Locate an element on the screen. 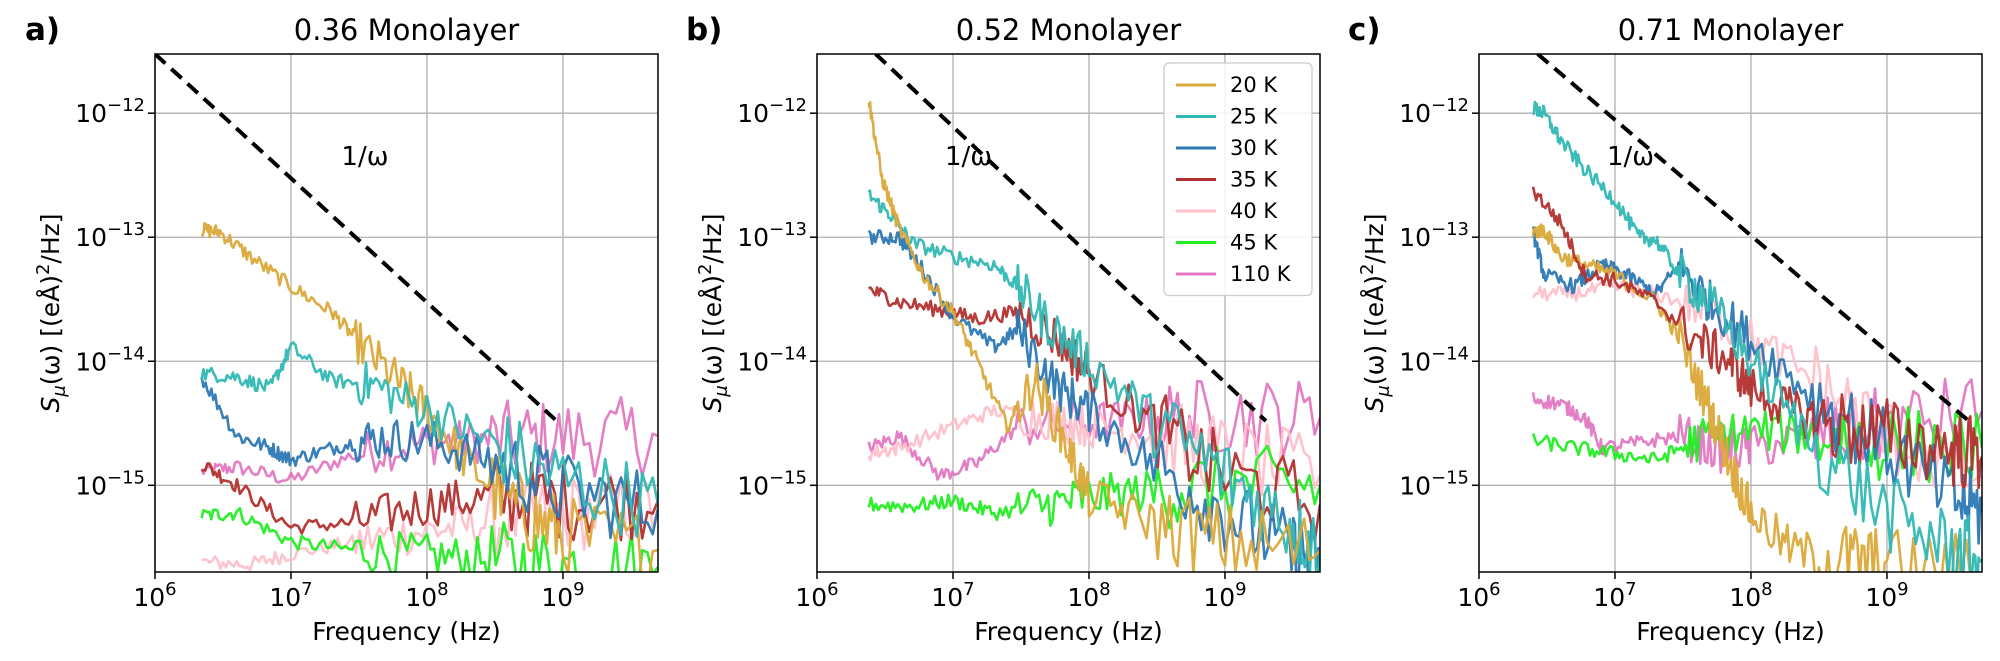 The height and width of the screenshot is (661, 2000). panel-title: 0.52 Monolayer is located at coordinates (1069, 30).